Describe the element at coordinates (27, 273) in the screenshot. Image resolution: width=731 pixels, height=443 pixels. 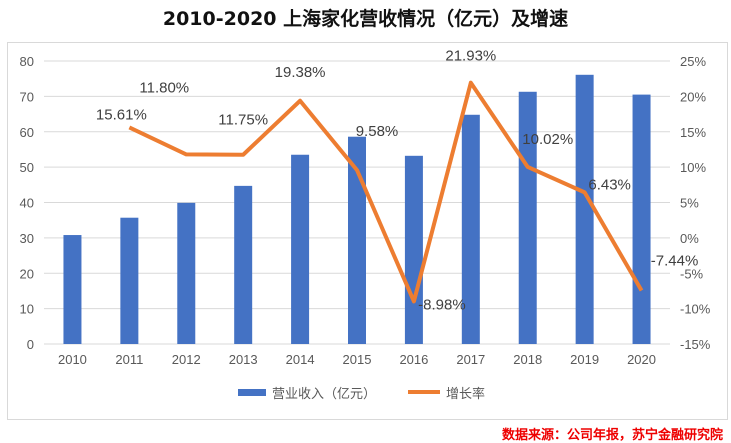
I see `y-left-tick: 20` at that location.